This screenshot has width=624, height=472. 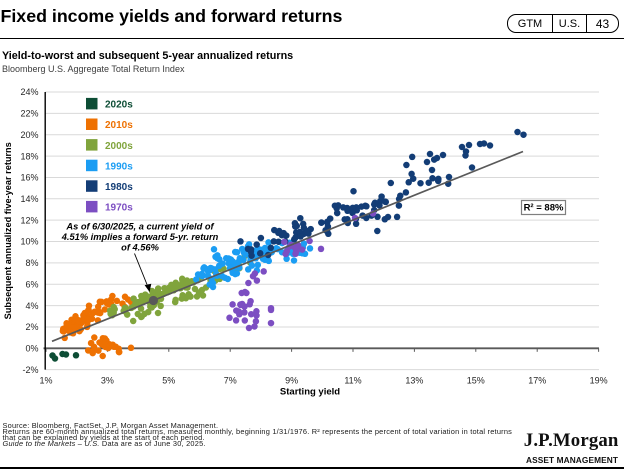 I want to click on svg-text: 16%, so click(x=29, y=178).